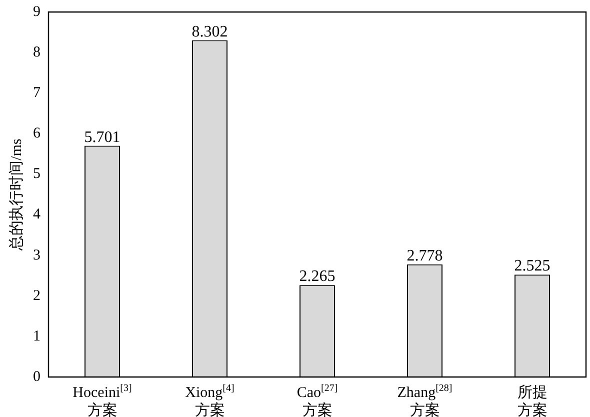 This screenshot has width=590, height=417. Describe the element at coordinates (36, 376) in the screenshot. I see `y-tick-label: 0` at that location.